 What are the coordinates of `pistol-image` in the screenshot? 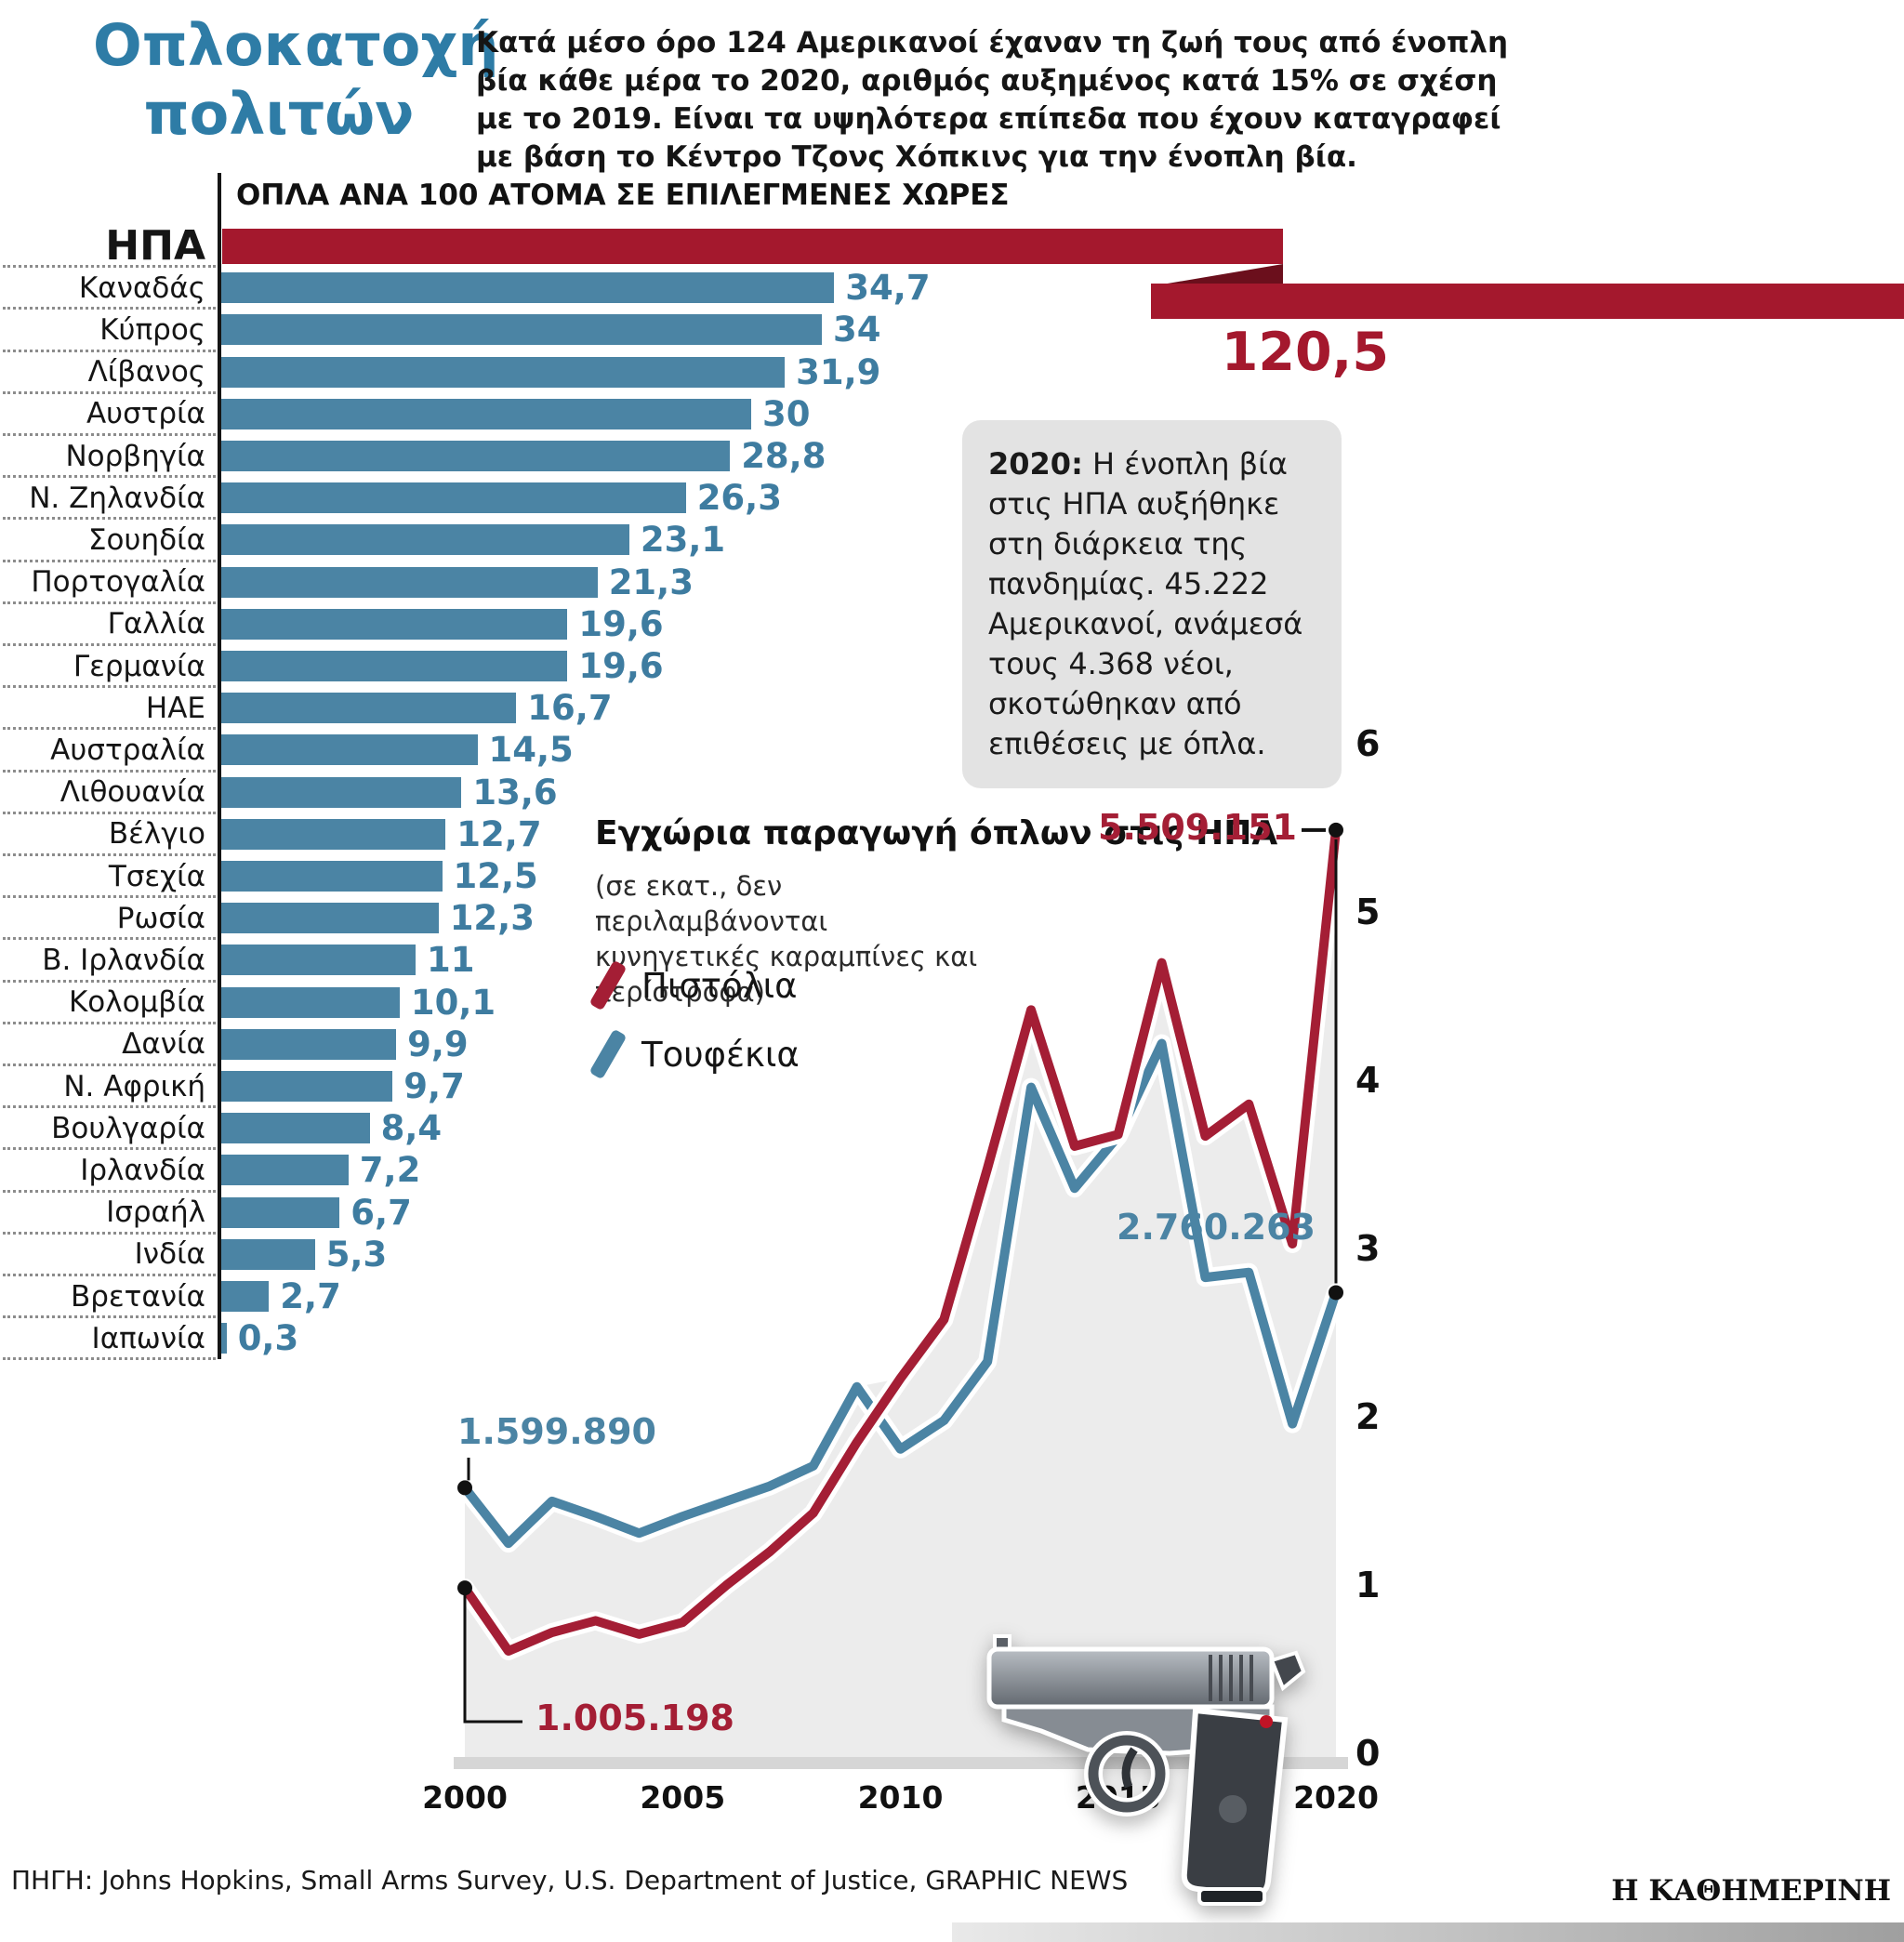 It's located at (1146, 1770).